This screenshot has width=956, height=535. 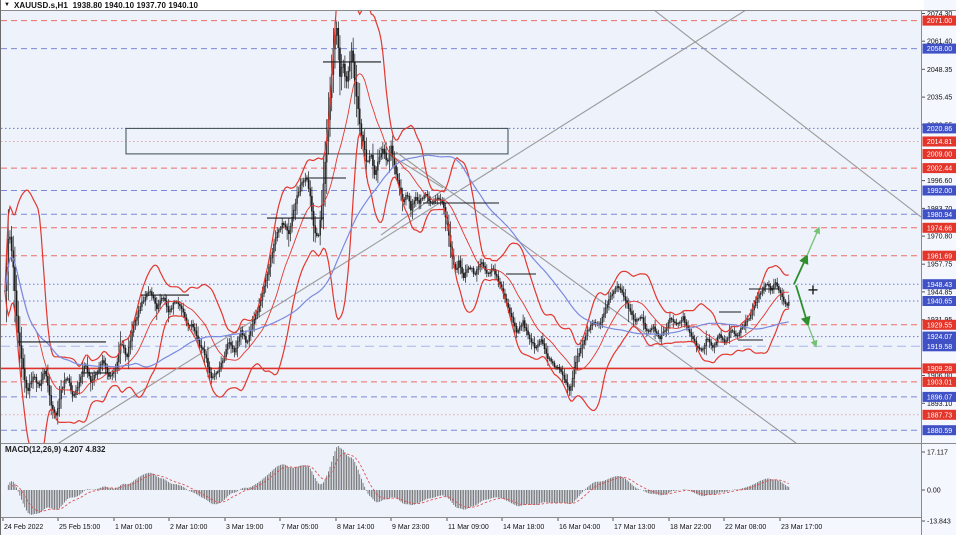 What do you see at coordinates (939, 70) in the screenshot?
I see `price-tick-label: 2048.35` at bounding box center [939, 70].